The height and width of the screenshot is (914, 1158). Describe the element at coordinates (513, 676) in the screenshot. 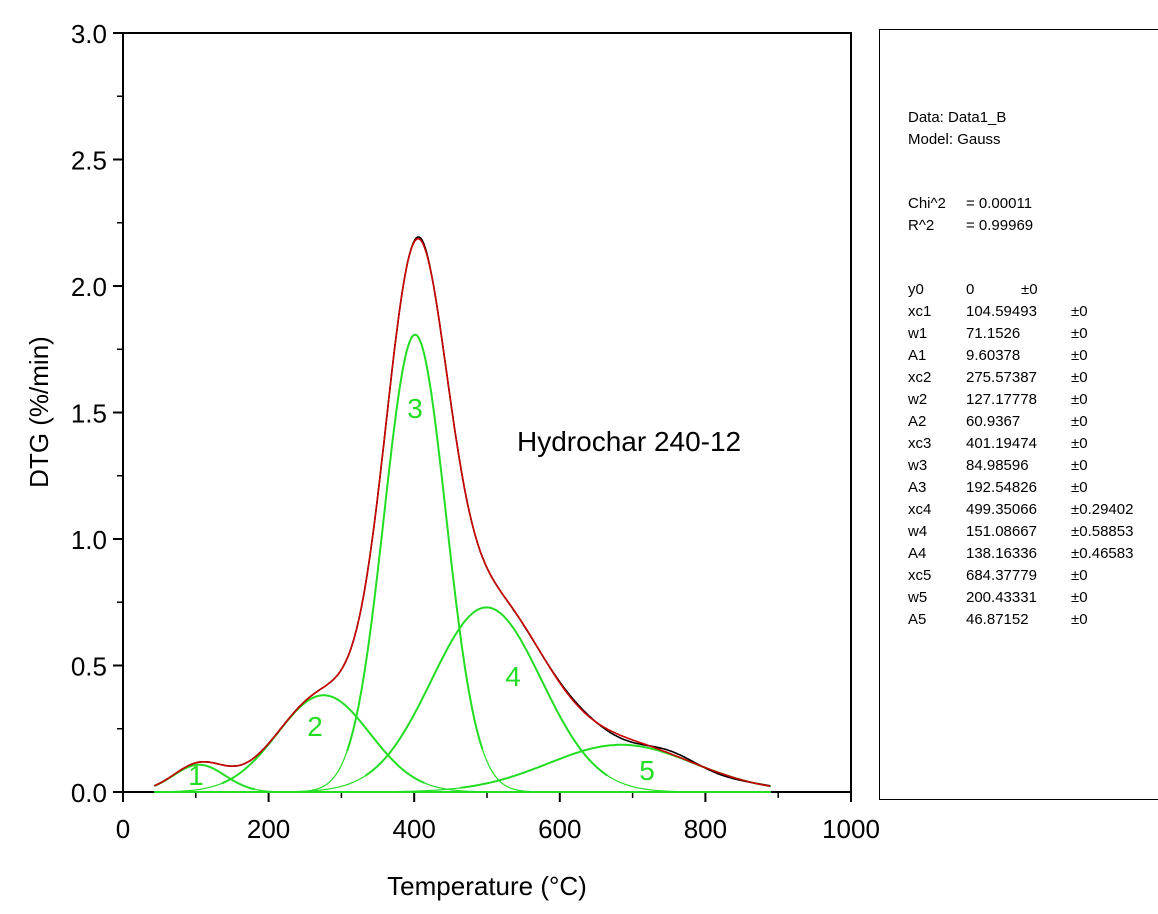

I see `peak-4-label: 4` at that location.